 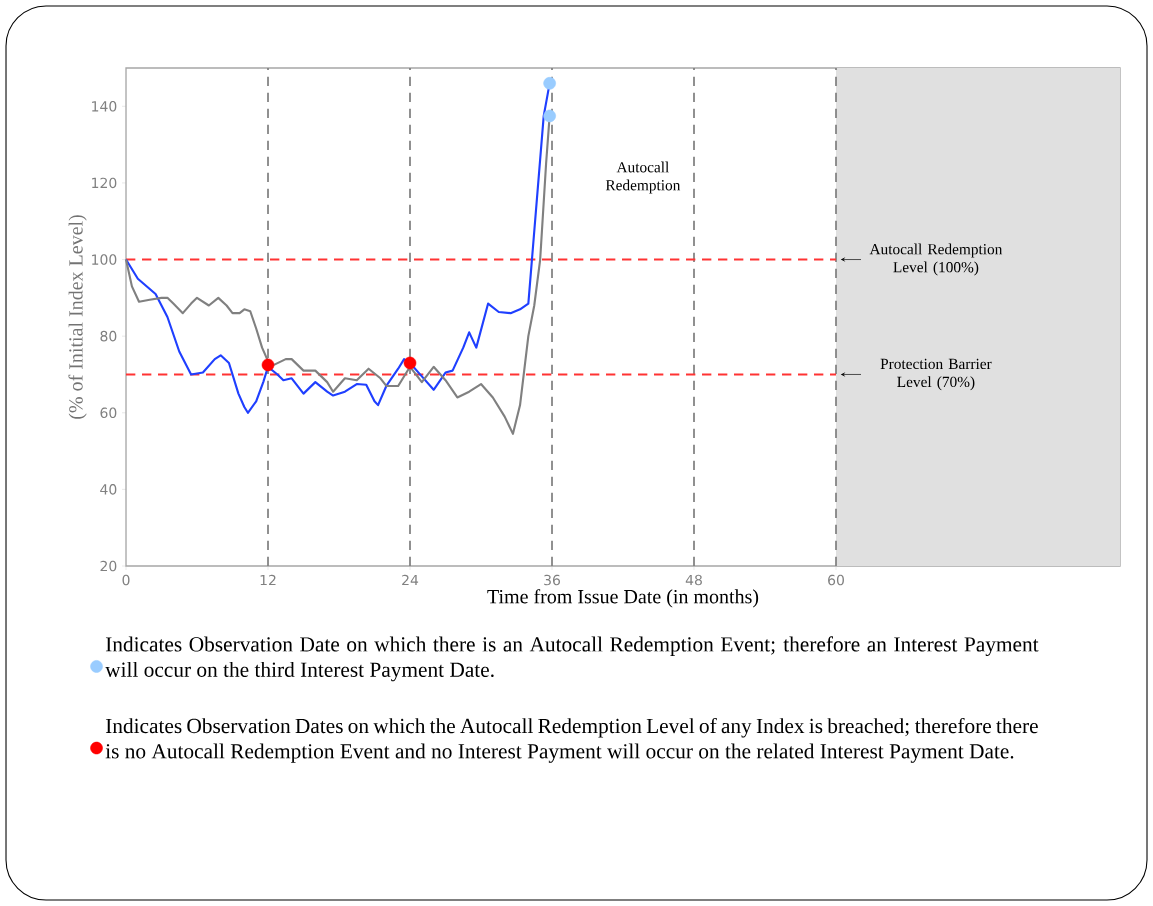 What do you see at coordinates (572, 659) in the screenshot?
I see `legend-label: Indicates Observation Date on which there is an Autocall Redemption Event; therefore an Interest Payment will occur on the third Interest Payment Date.` at bounding box center [572, 659].